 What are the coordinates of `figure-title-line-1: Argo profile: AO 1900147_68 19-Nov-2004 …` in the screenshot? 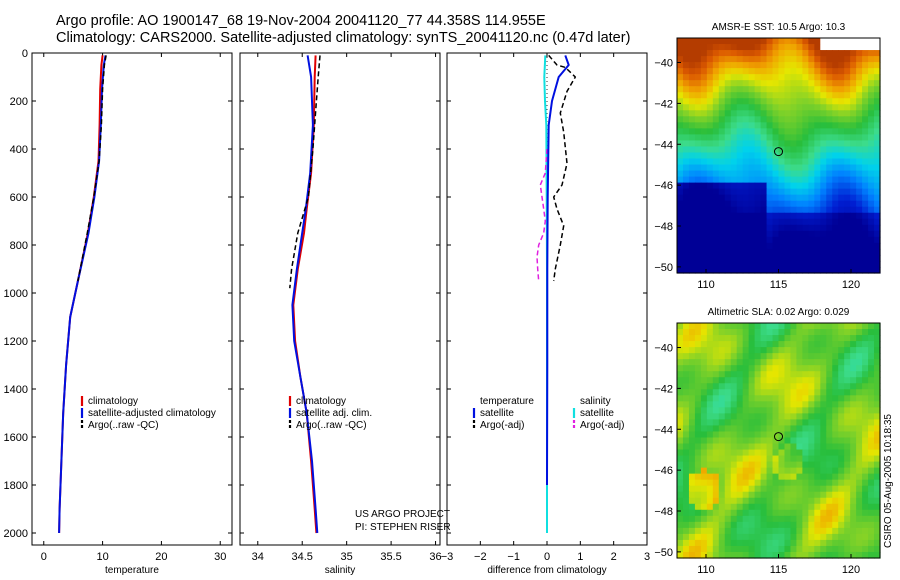 It's located at (301, 21).